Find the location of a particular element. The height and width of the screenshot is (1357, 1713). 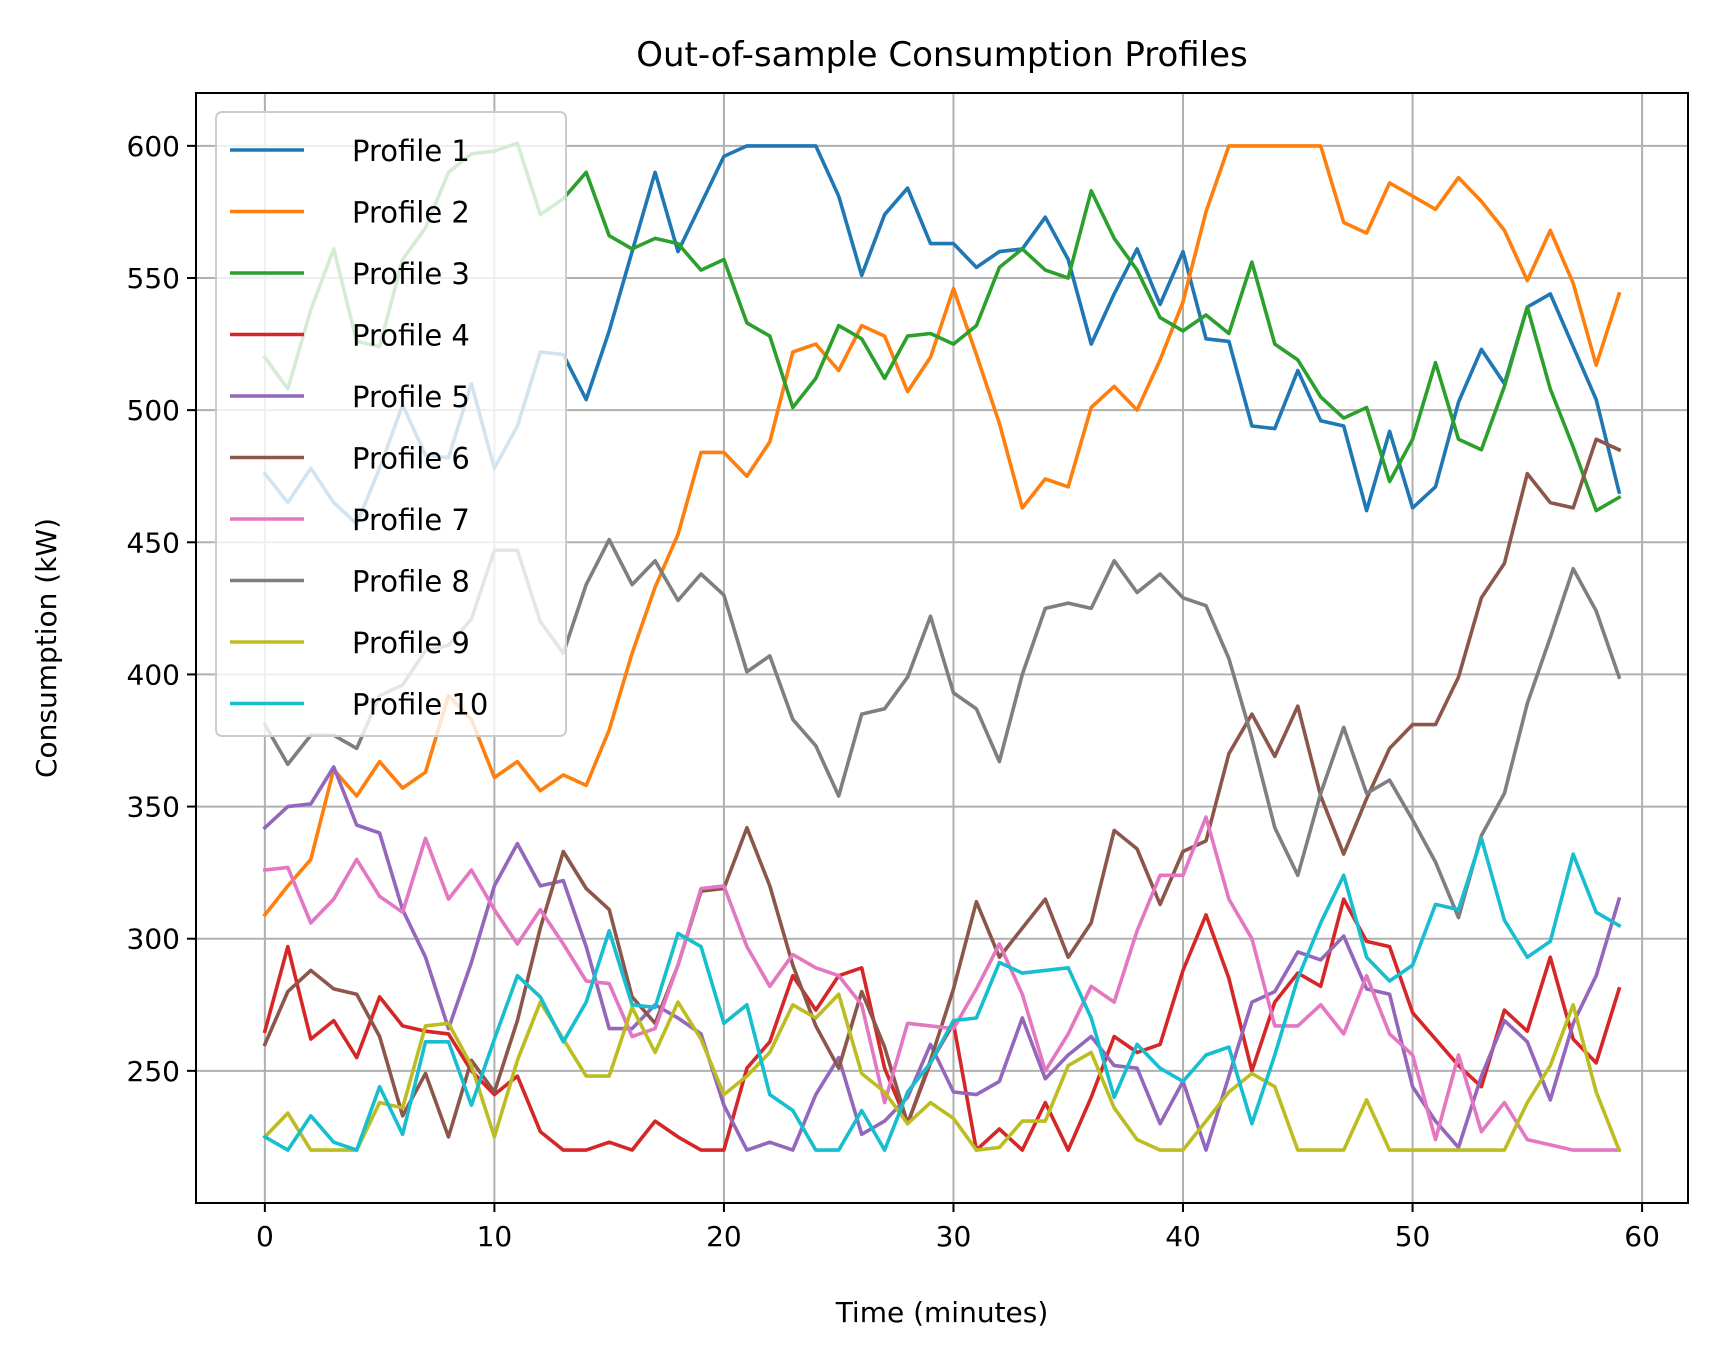

y-tick-label: 250 is located at coordinates (153, 1071).